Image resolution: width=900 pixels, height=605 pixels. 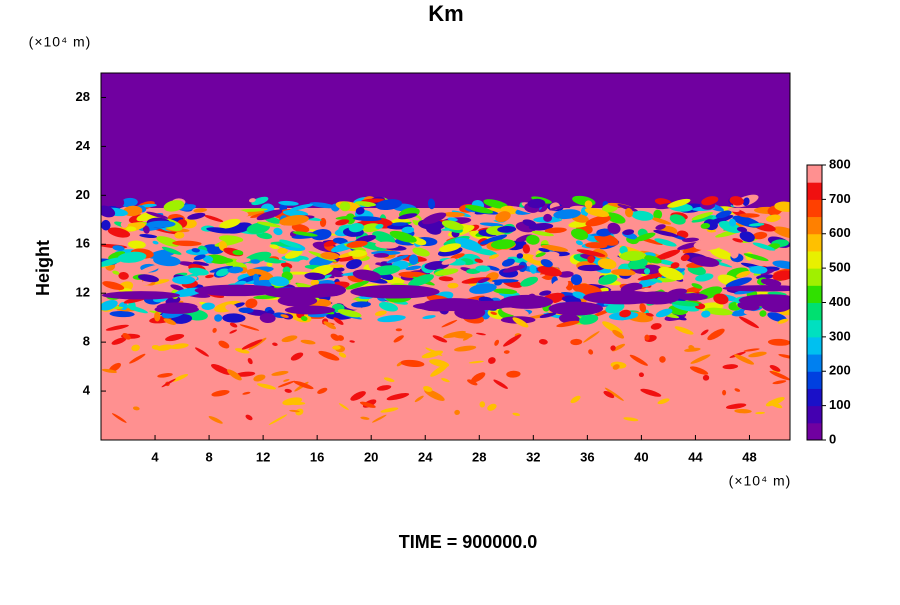 I want to click on y-axis-label: Height, so click(x=43, y=268).